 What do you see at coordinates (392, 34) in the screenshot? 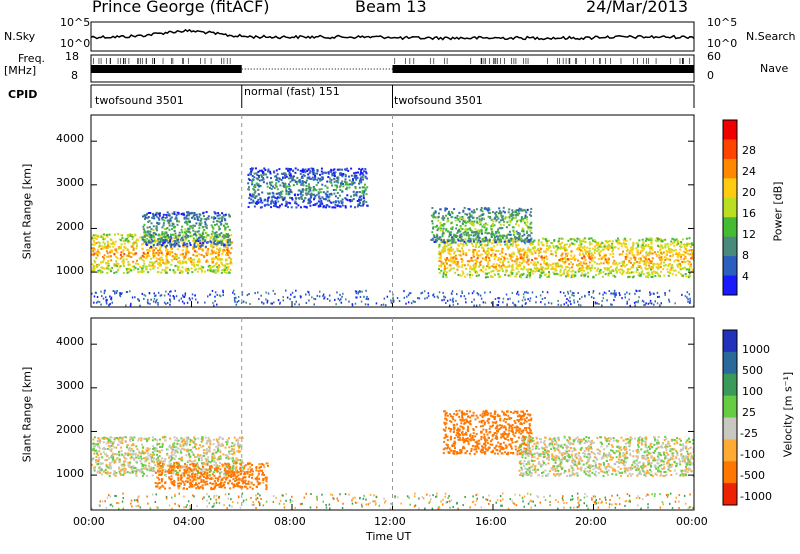
I see `noise-trace` at bounding box center [392, 34].